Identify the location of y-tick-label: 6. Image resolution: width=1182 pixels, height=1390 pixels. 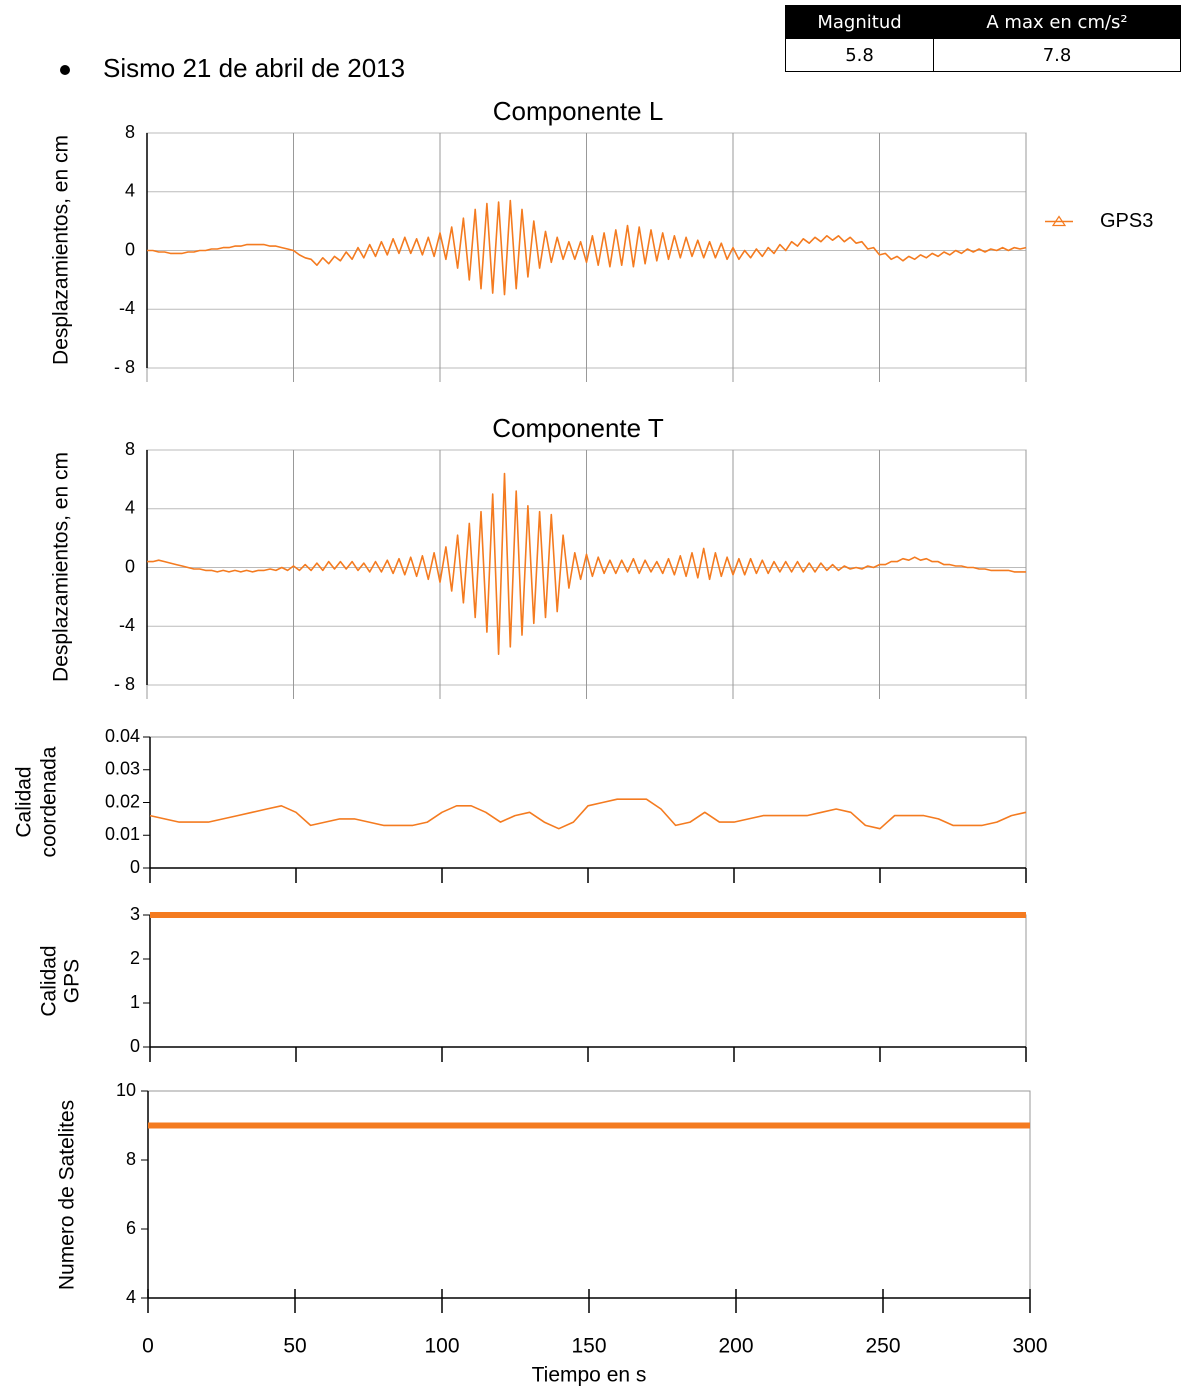
(131, 1228).